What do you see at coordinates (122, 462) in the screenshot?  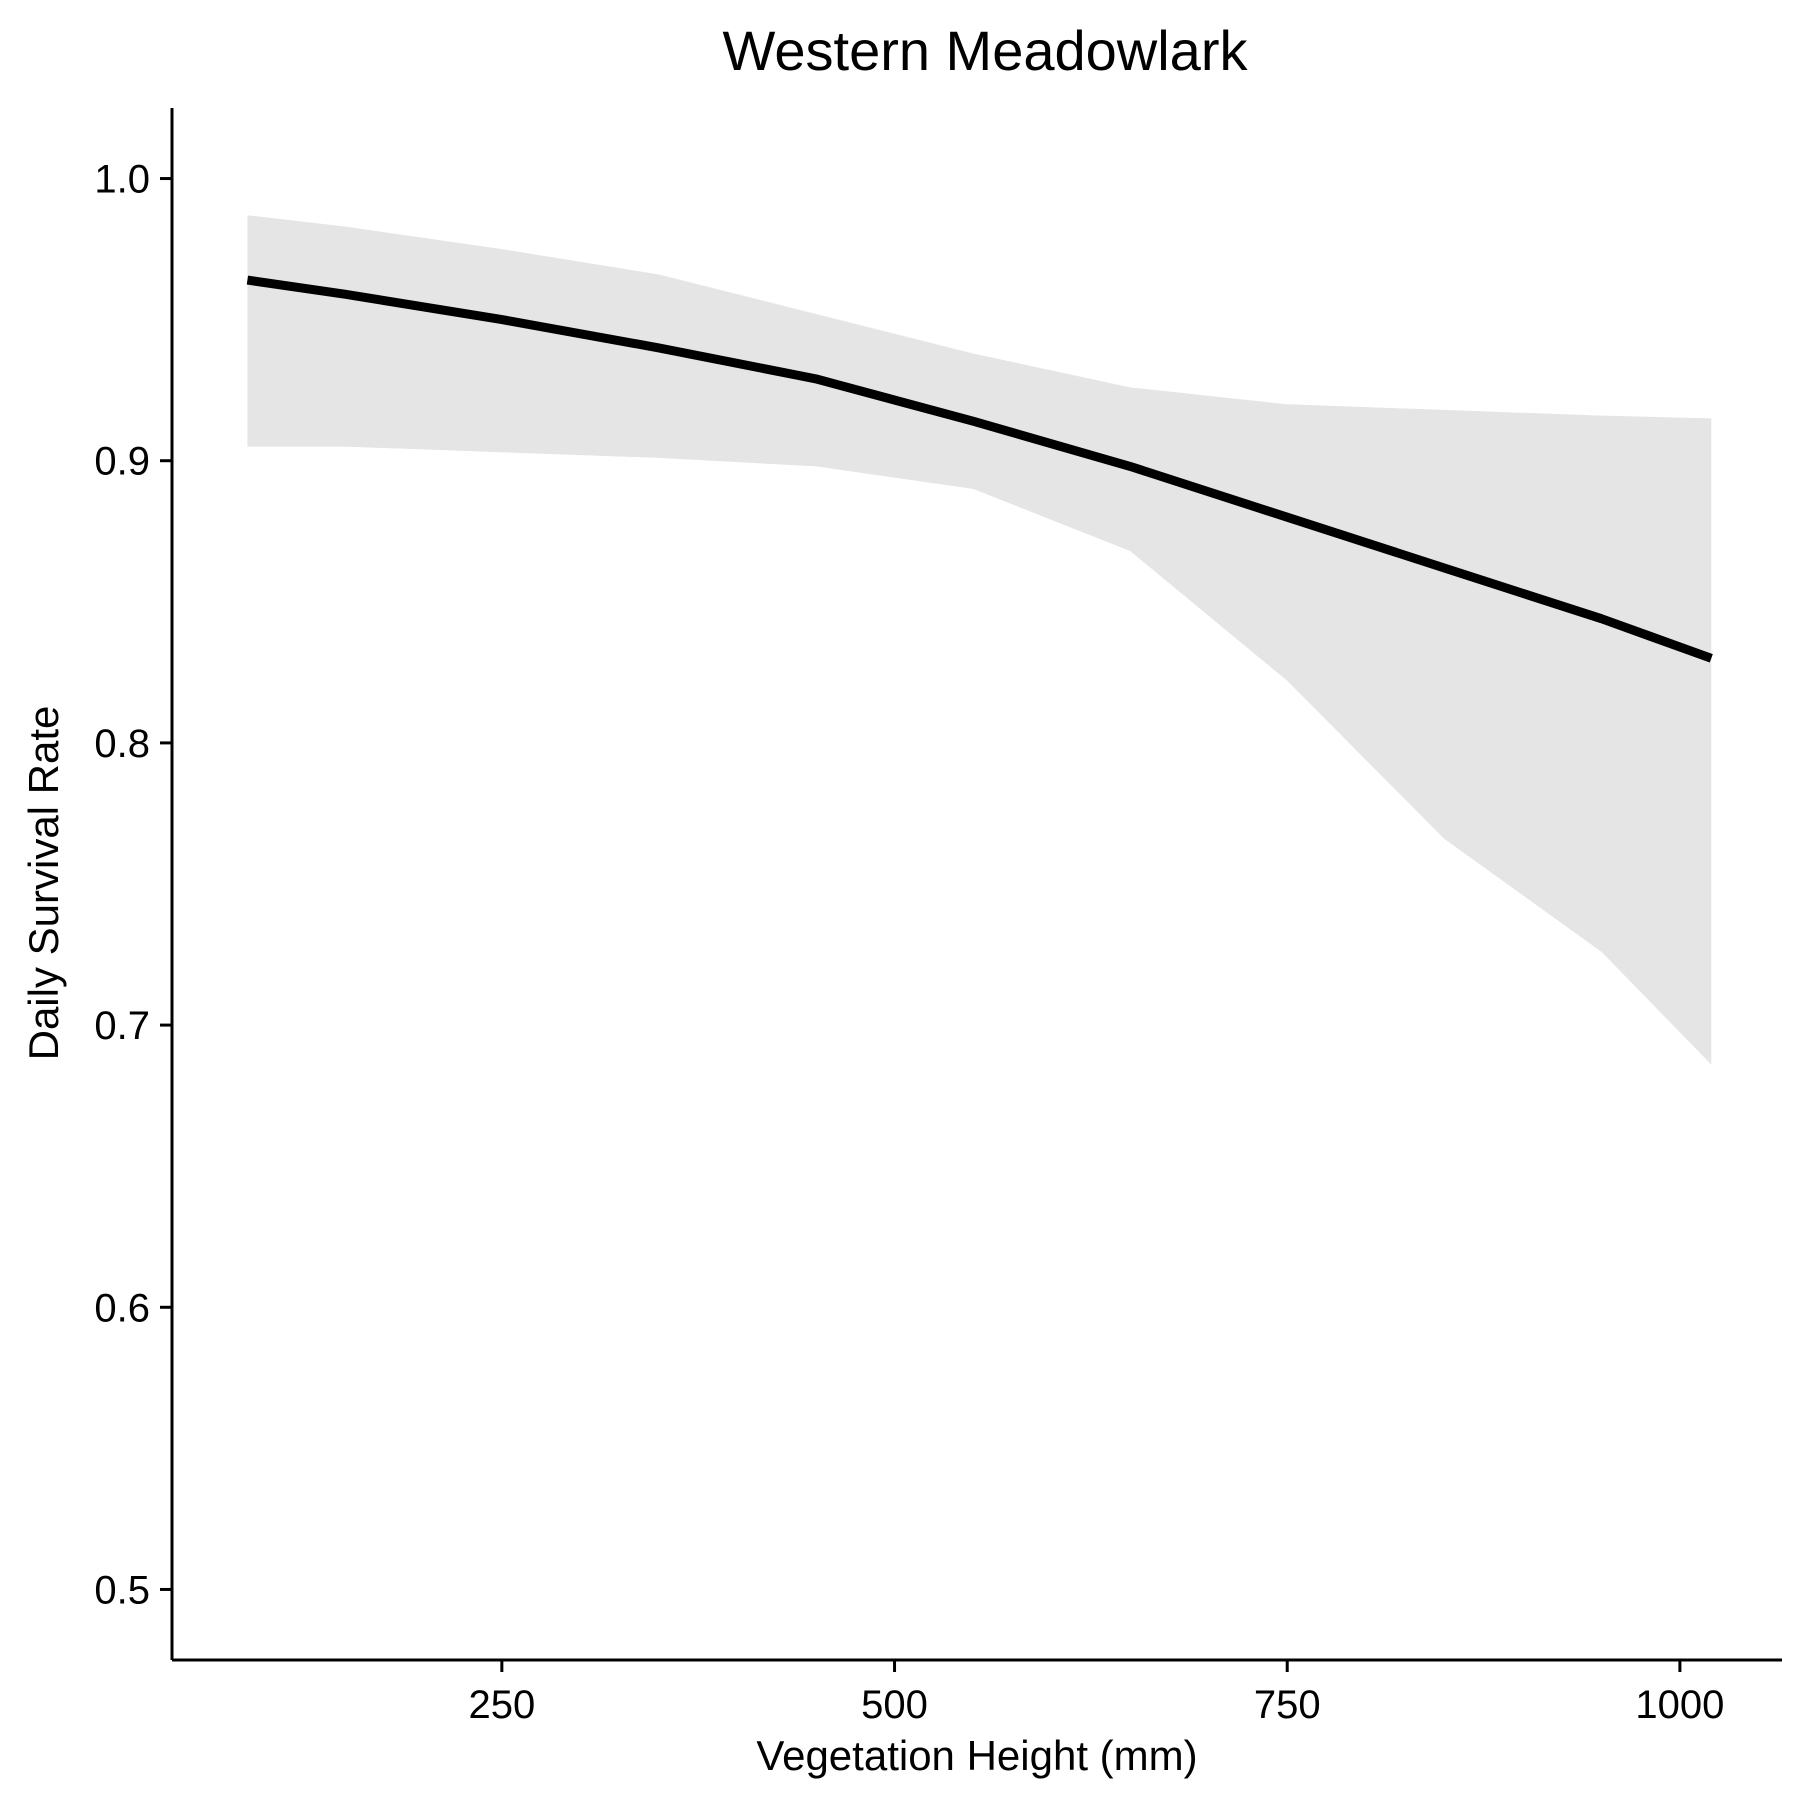 I see `y-tick-label: 0.9` at bounding box center [122, 462].